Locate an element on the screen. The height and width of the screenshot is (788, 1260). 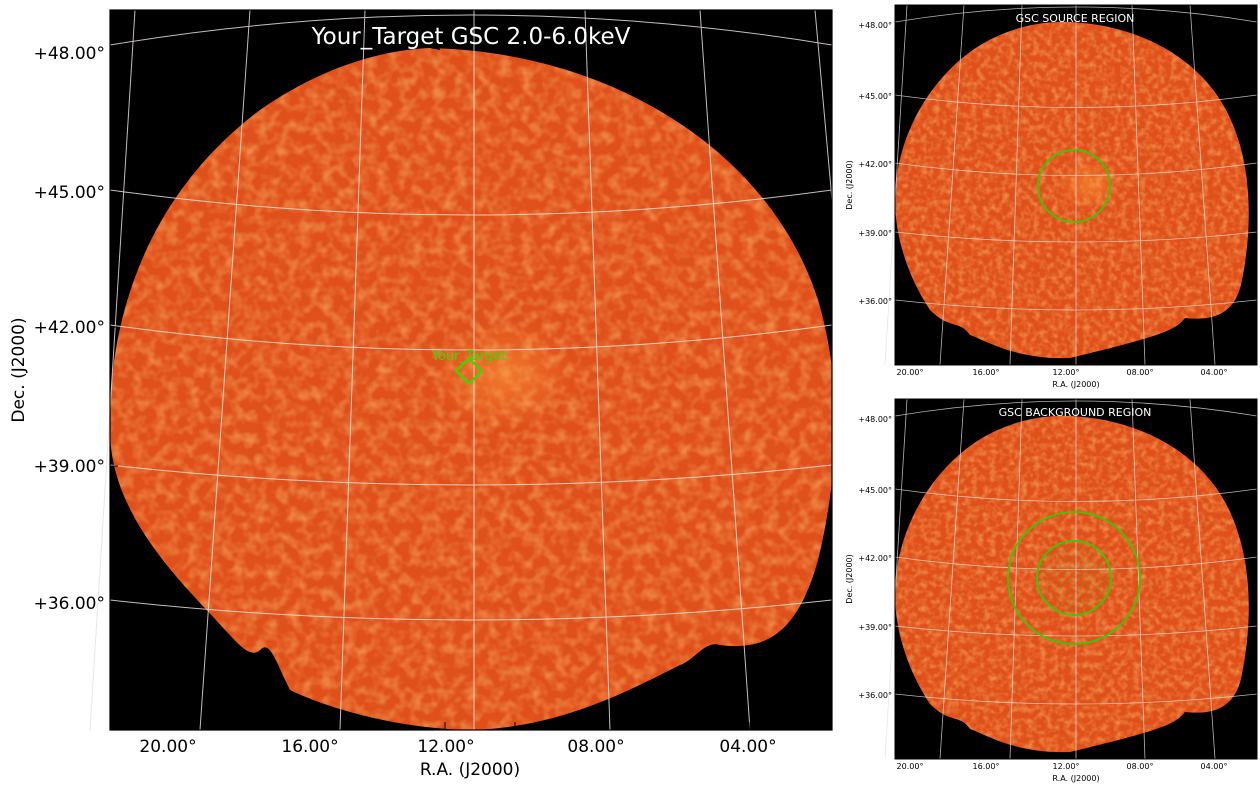
source-ytick: +39.00° is located at coordinates (875, 233).